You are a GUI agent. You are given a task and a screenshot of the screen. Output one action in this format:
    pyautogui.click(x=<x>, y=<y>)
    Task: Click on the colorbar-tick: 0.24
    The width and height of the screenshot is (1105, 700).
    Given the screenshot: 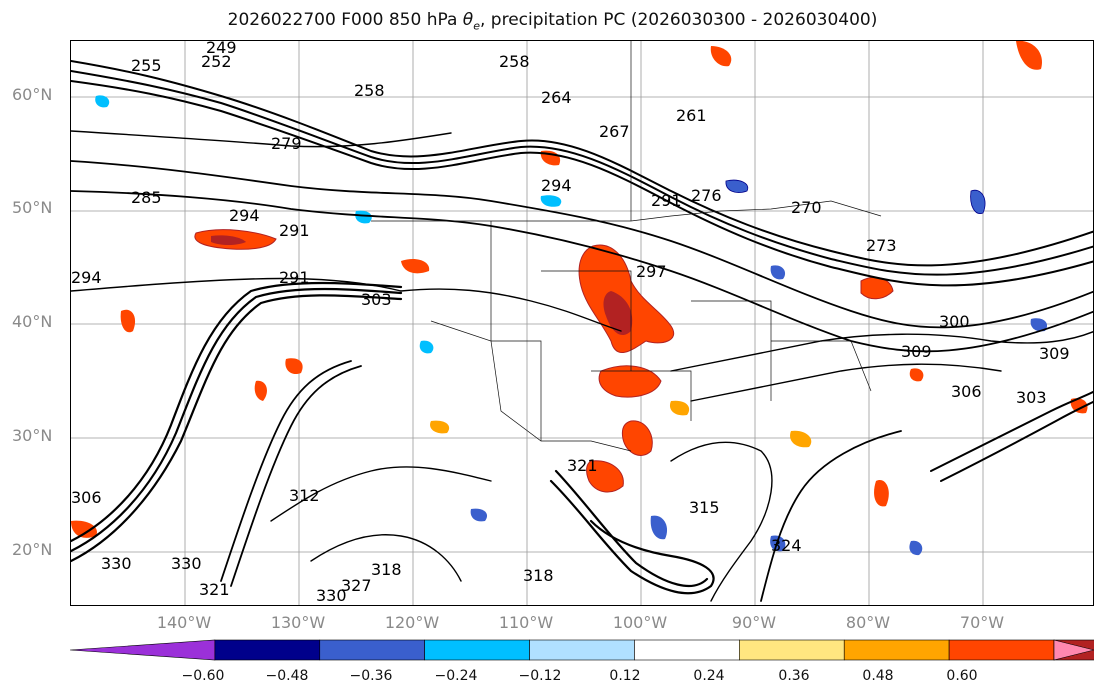 What is the action you would take?
    pyautogui.click(x=709, y=676)
    